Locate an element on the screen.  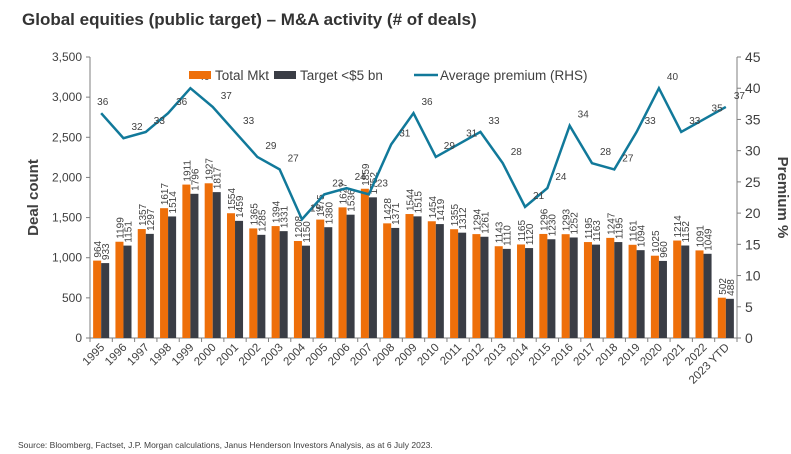
x-tick-label: 2009 is located at coordinates (406, 355).